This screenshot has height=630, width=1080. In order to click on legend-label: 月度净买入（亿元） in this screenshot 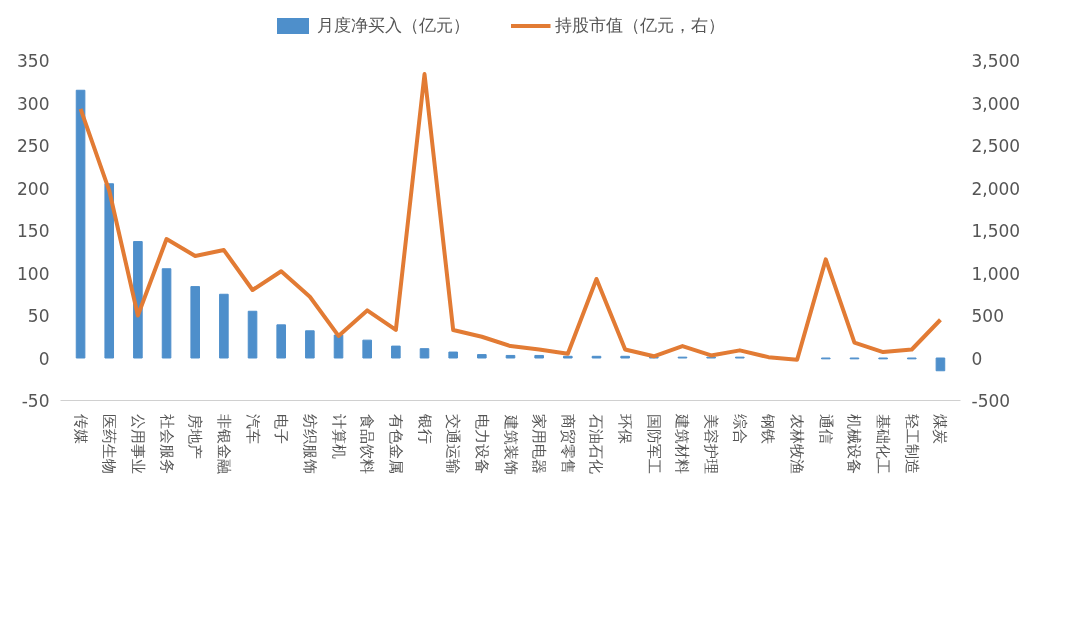, I will do `click(393, 25)`.